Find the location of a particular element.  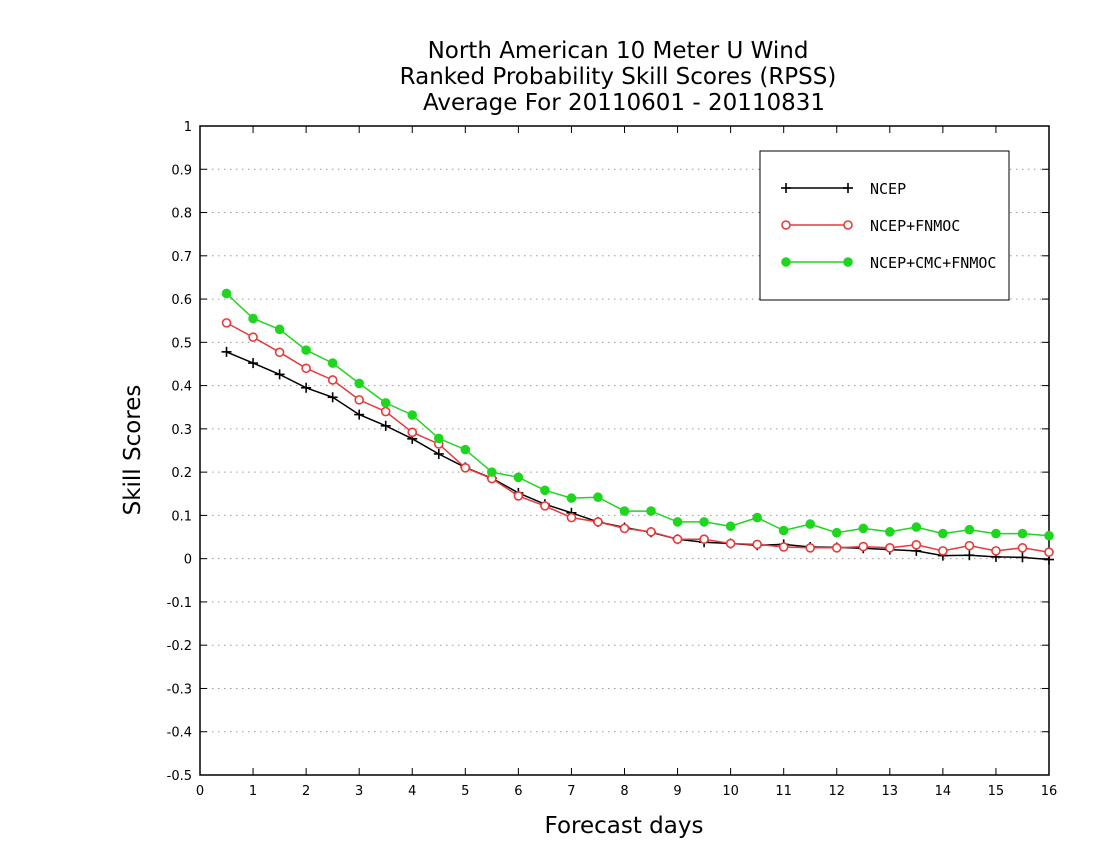

x-axis-title: Forecast days is located at coordinates (624, 826).